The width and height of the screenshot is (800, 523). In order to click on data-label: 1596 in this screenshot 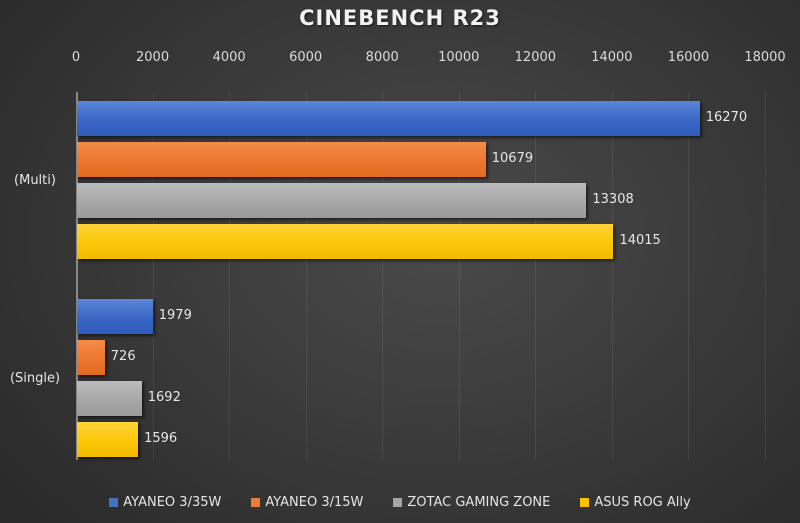, I will do `click(161, 438)`.